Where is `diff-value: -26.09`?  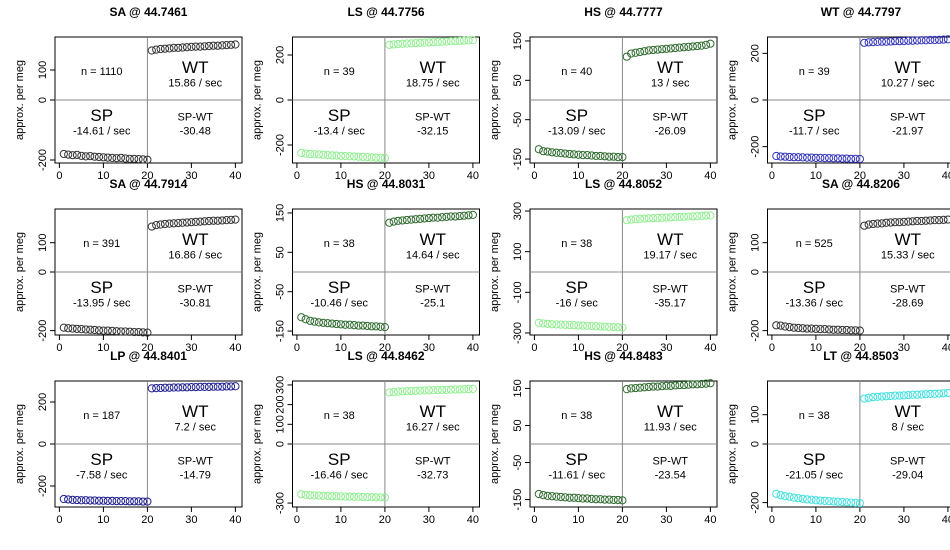
diff-value: -26.09 is located at coordinates (670, 131).